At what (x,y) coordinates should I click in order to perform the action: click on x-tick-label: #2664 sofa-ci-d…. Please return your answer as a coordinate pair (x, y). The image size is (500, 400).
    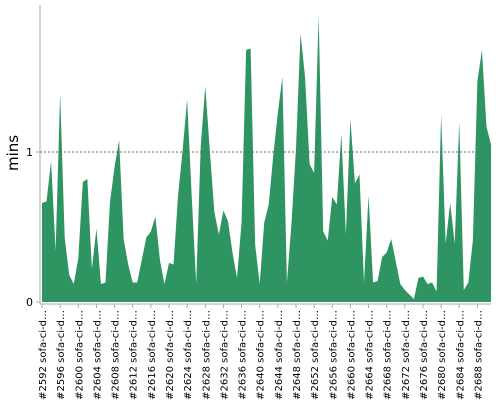
    Looking at the image, I should click on (370, 355).